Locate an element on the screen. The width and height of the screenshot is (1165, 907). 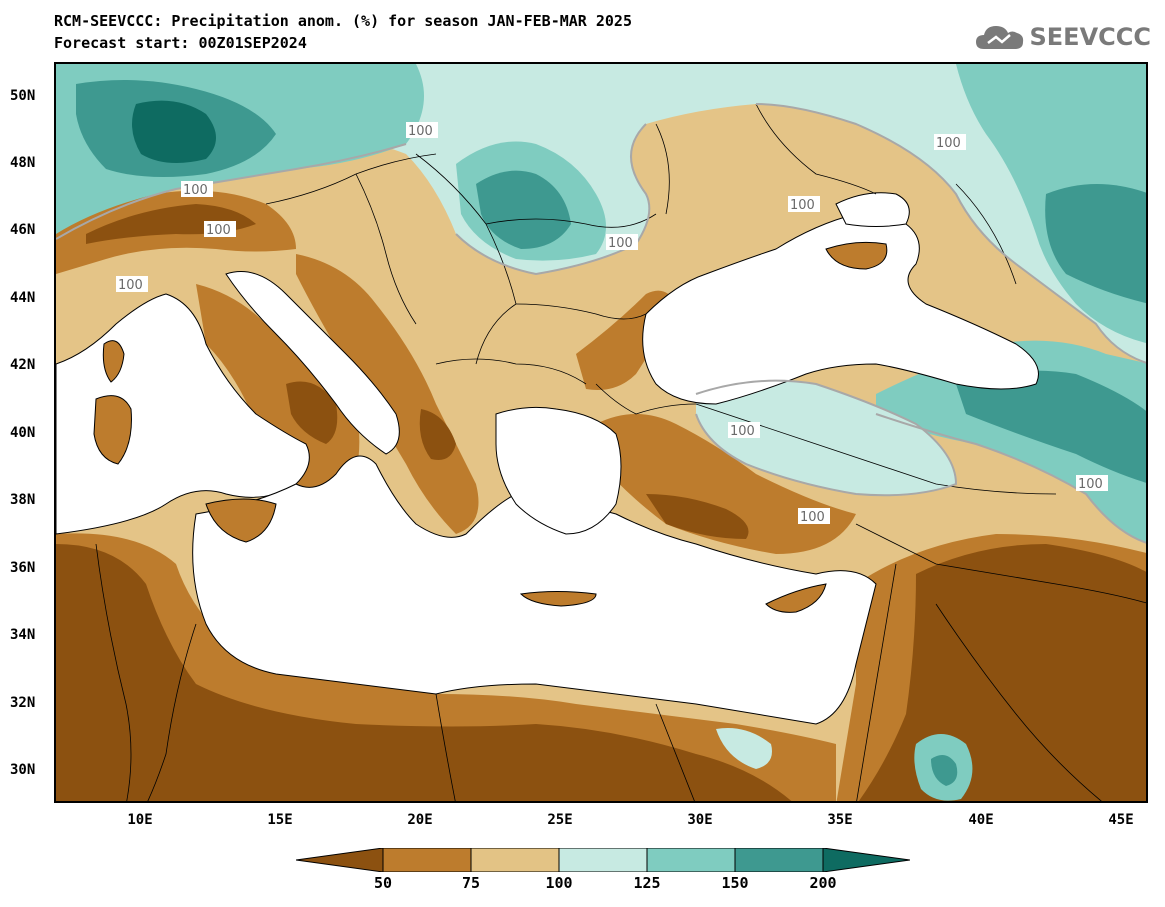
colorbar-label-50: 50 is located at coordinates (383, 883).